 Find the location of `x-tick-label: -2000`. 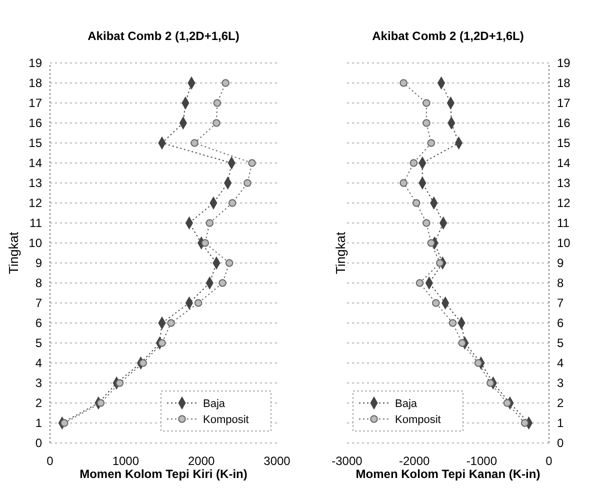

x-tick-label: -2000 is located at coordinates (414, 461).